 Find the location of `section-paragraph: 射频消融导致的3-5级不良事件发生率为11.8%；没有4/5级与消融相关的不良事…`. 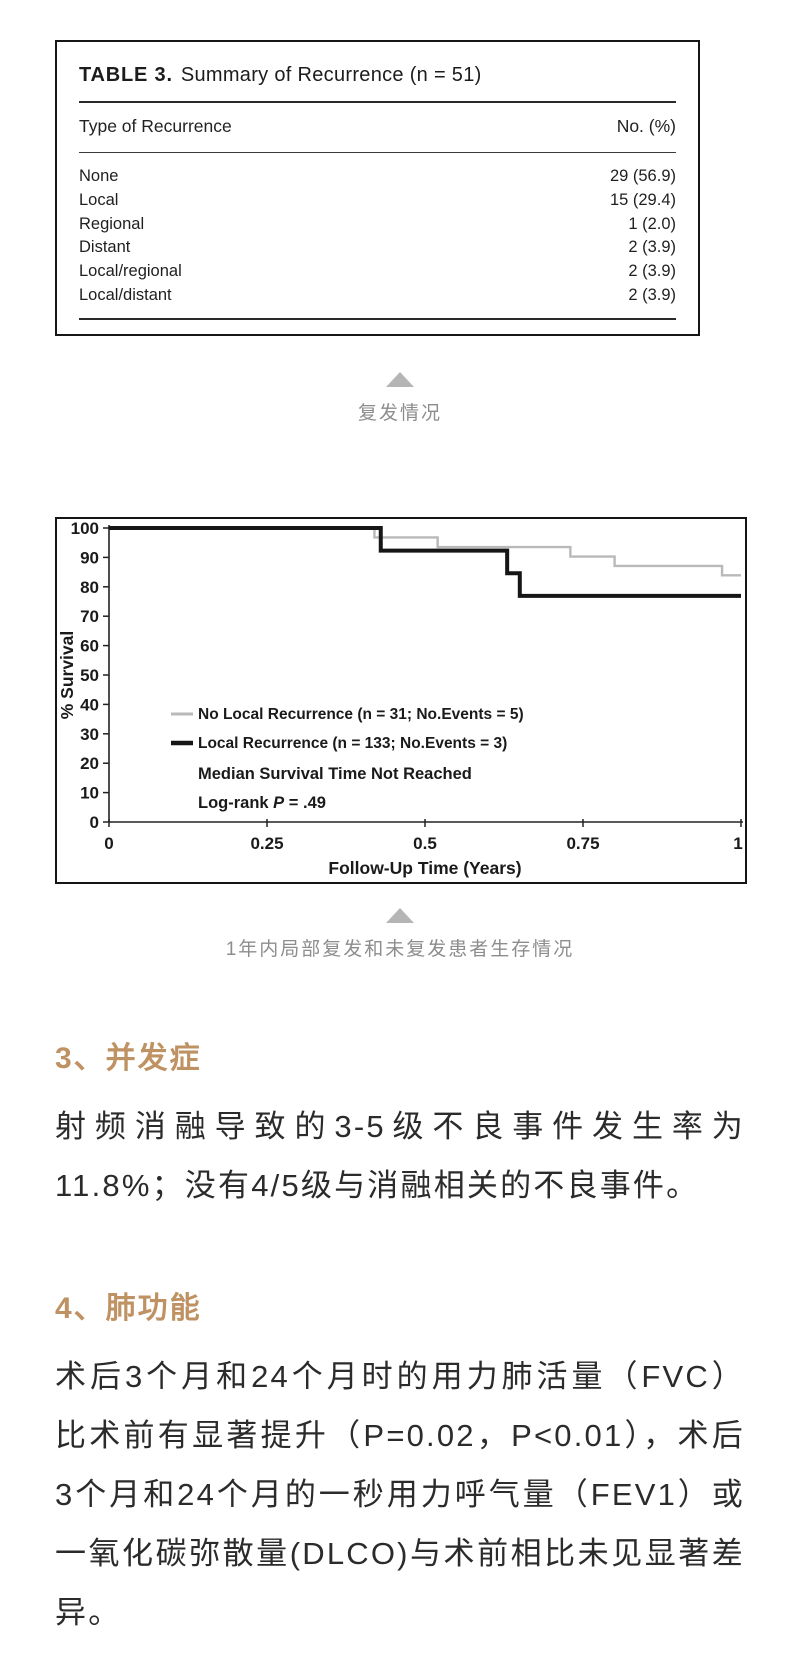

section-paragraph: 射频消融导致的3-5级不良事件发生率为11.8%；没有4/5级与消融相关的不良事… is located at coordinates (400, 1155).